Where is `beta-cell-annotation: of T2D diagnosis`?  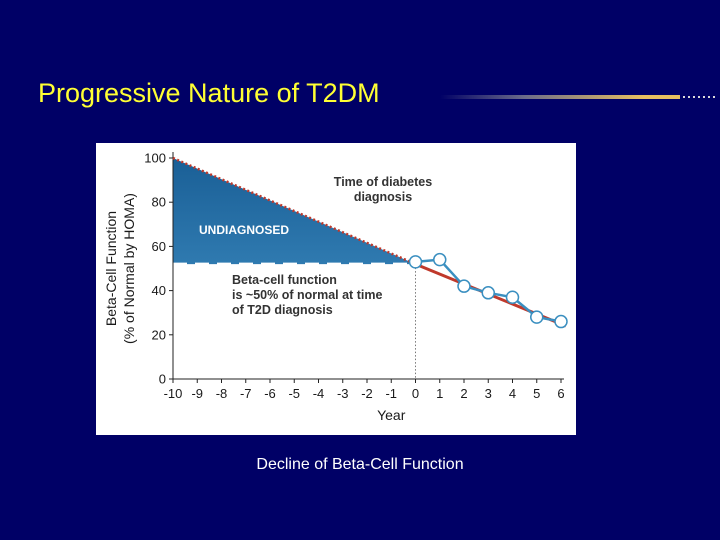 beta-cell-annotation: of T2D diagnosis is located at coordinates (282, 310).